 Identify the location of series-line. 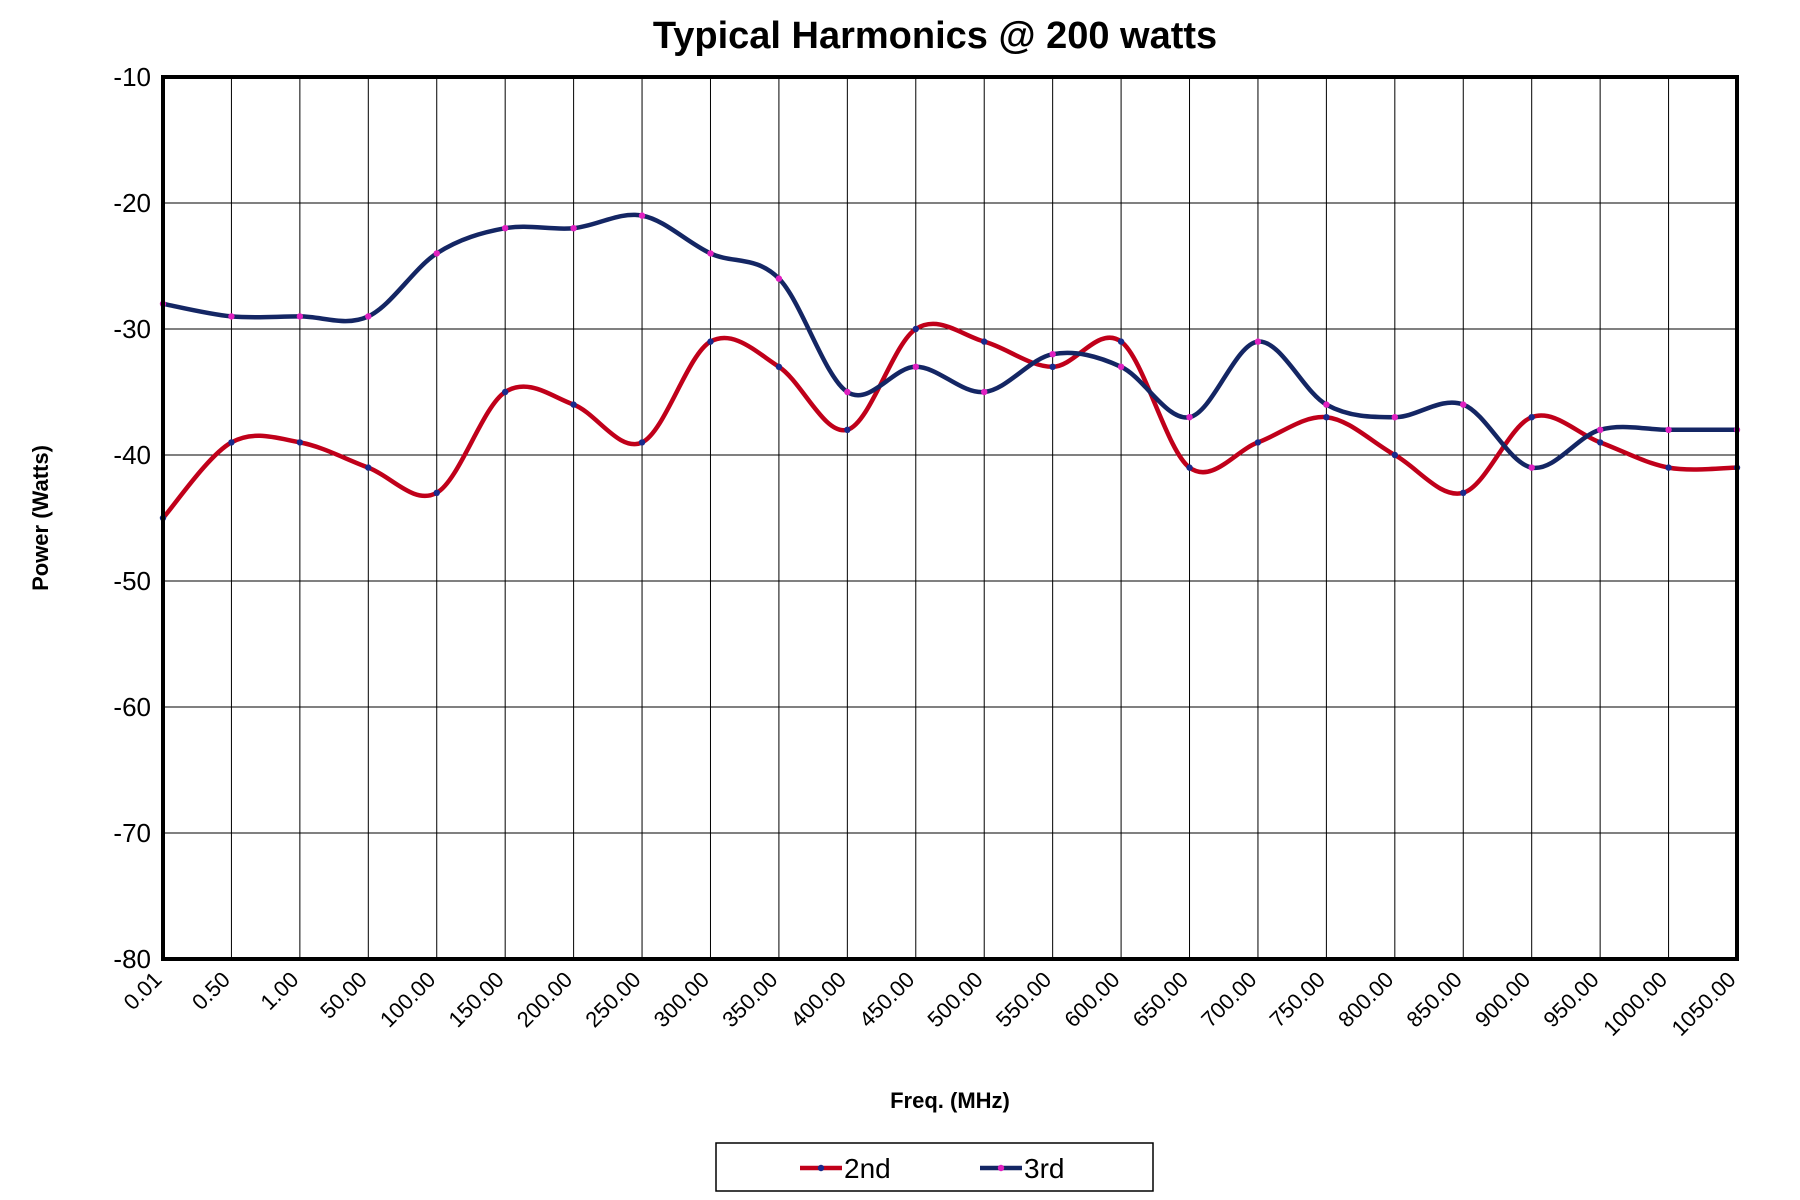
(949, 420).